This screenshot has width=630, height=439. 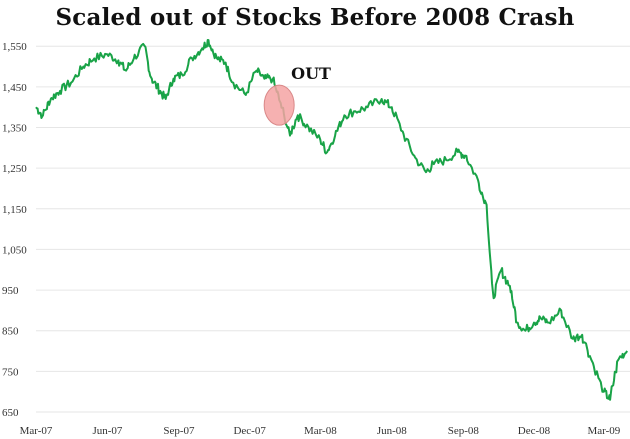 What do you see at coordinates (320, 431) in the screenshot?
I see `x-tick-label: Mar-08` at bounding box center [320, 431].